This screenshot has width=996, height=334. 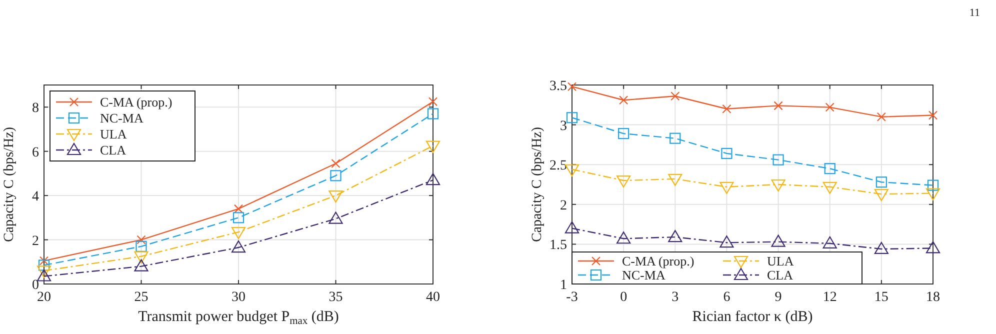 I want to click on x-tick-label: 12, so click(x=829, y=297).